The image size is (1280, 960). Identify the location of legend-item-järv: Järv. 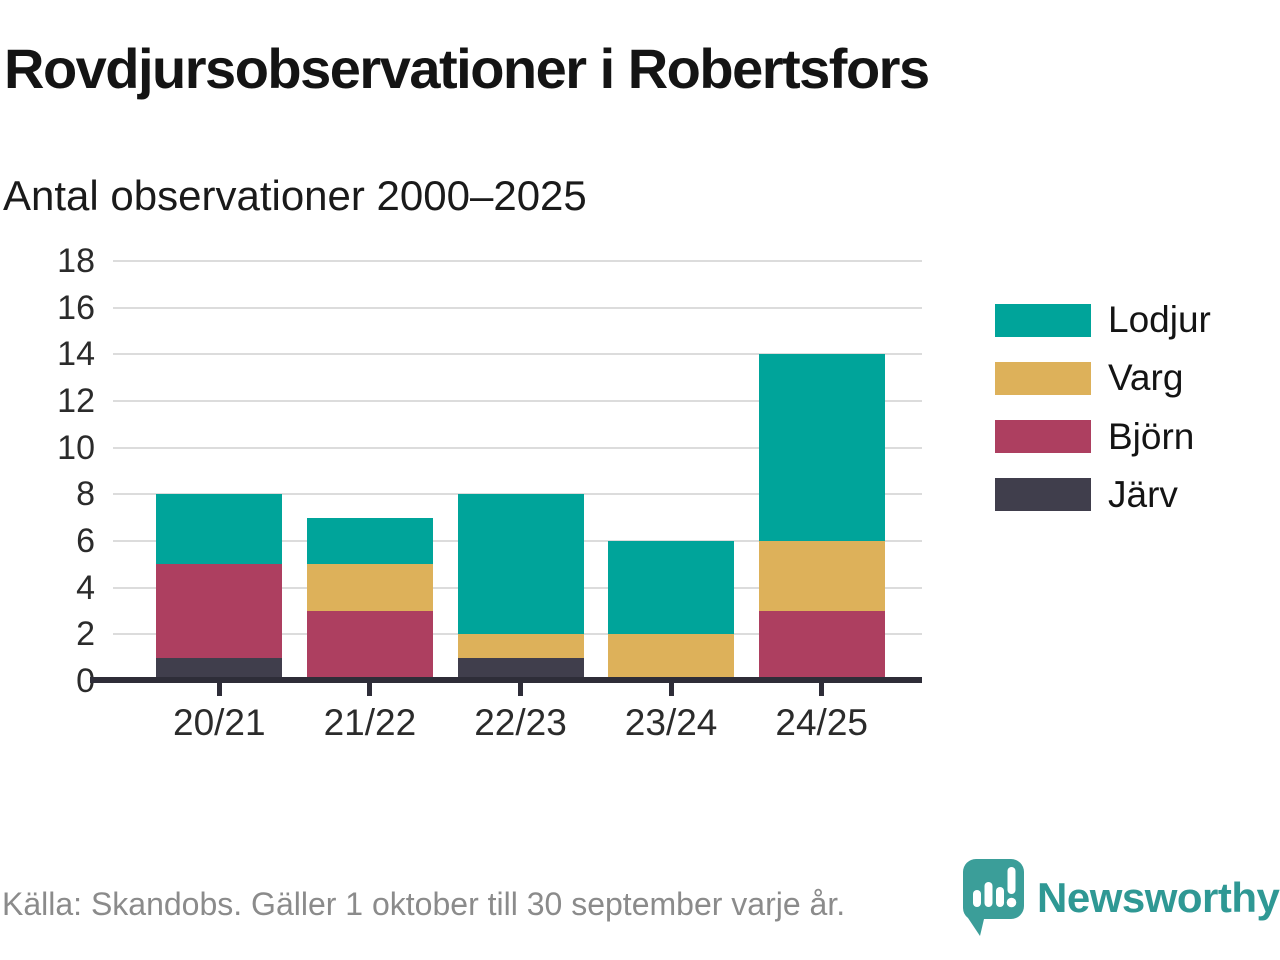
(1086, 495).